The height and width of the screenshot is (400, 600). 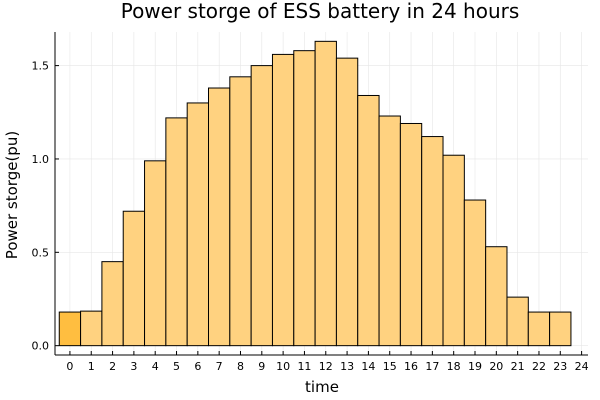 I want to click on y-tick-label-0.5: 0.5, so click(x=41, y=252).